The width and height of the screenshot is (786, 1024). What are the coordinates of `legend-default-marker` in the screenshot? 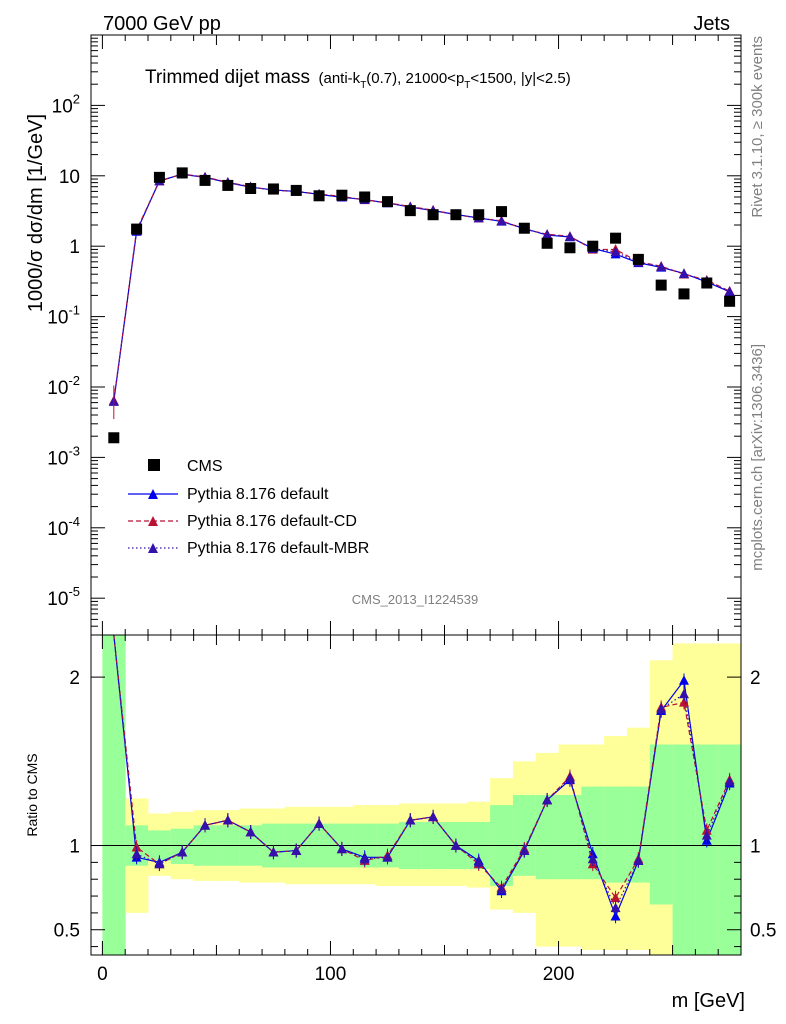 It's located at (153, 494).